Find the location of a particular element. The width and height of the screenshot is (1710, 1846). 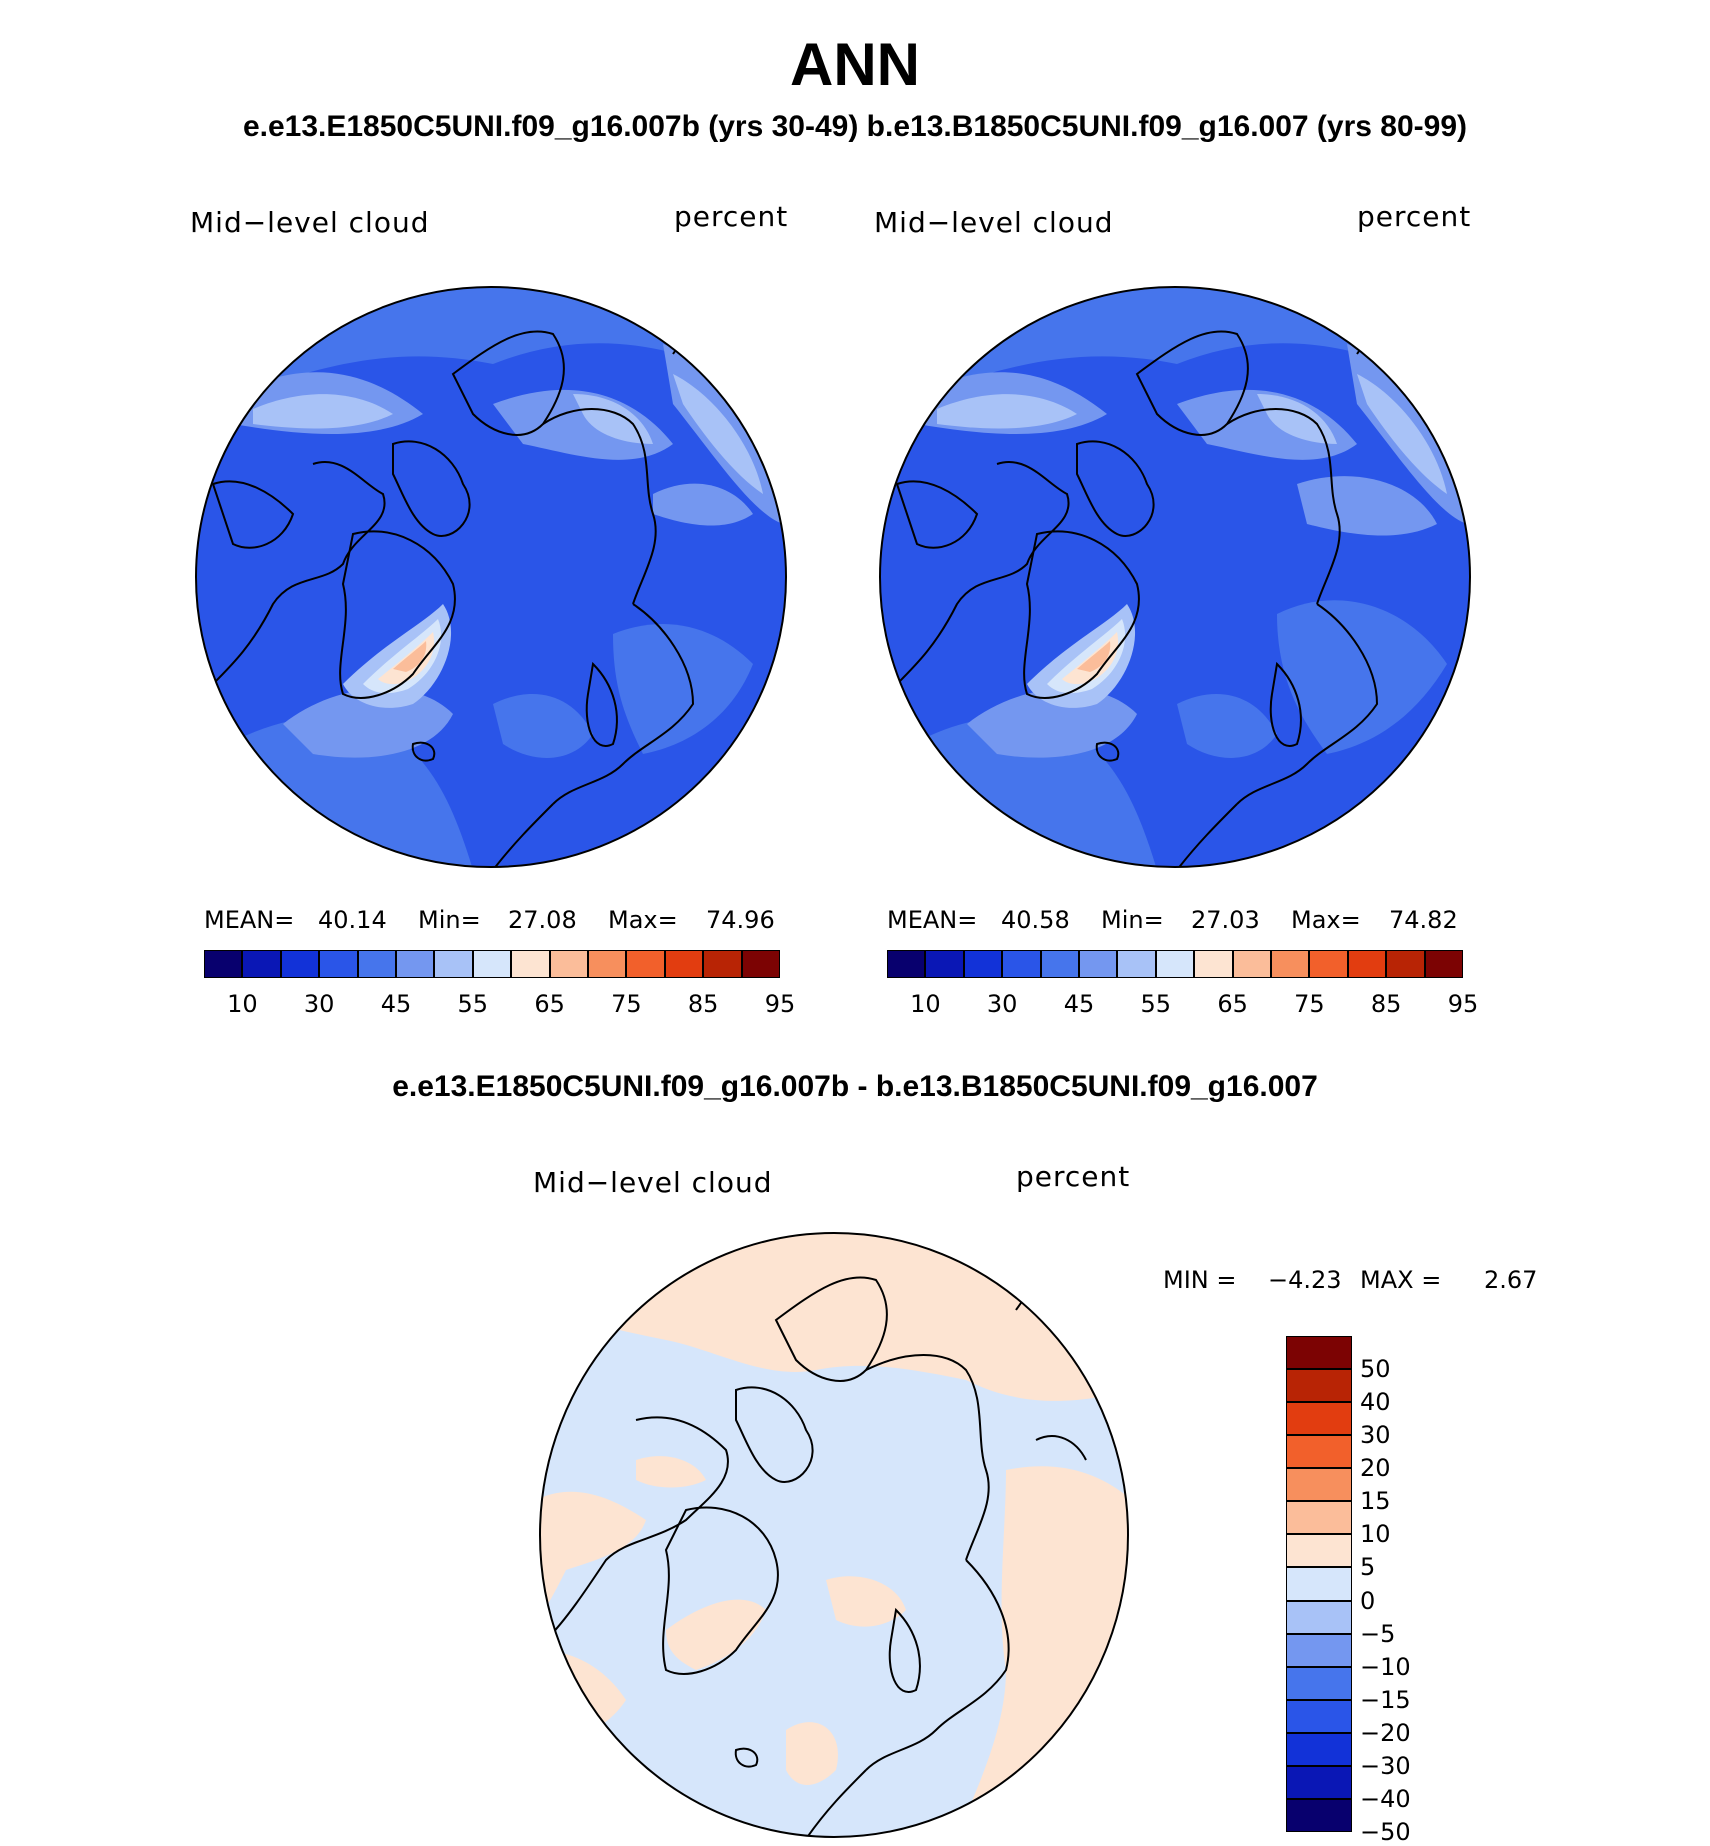

panel2-colorbar-tick-label: 10 is located at coordinates (925, 1004).